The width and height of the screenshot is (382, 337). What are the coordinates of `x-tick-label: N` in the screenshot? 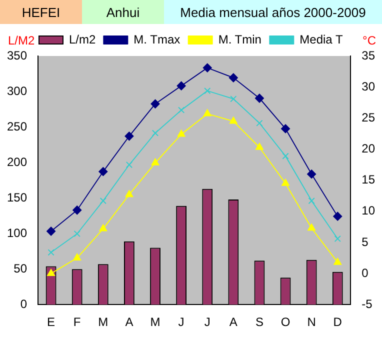 It's located at (311, 322).